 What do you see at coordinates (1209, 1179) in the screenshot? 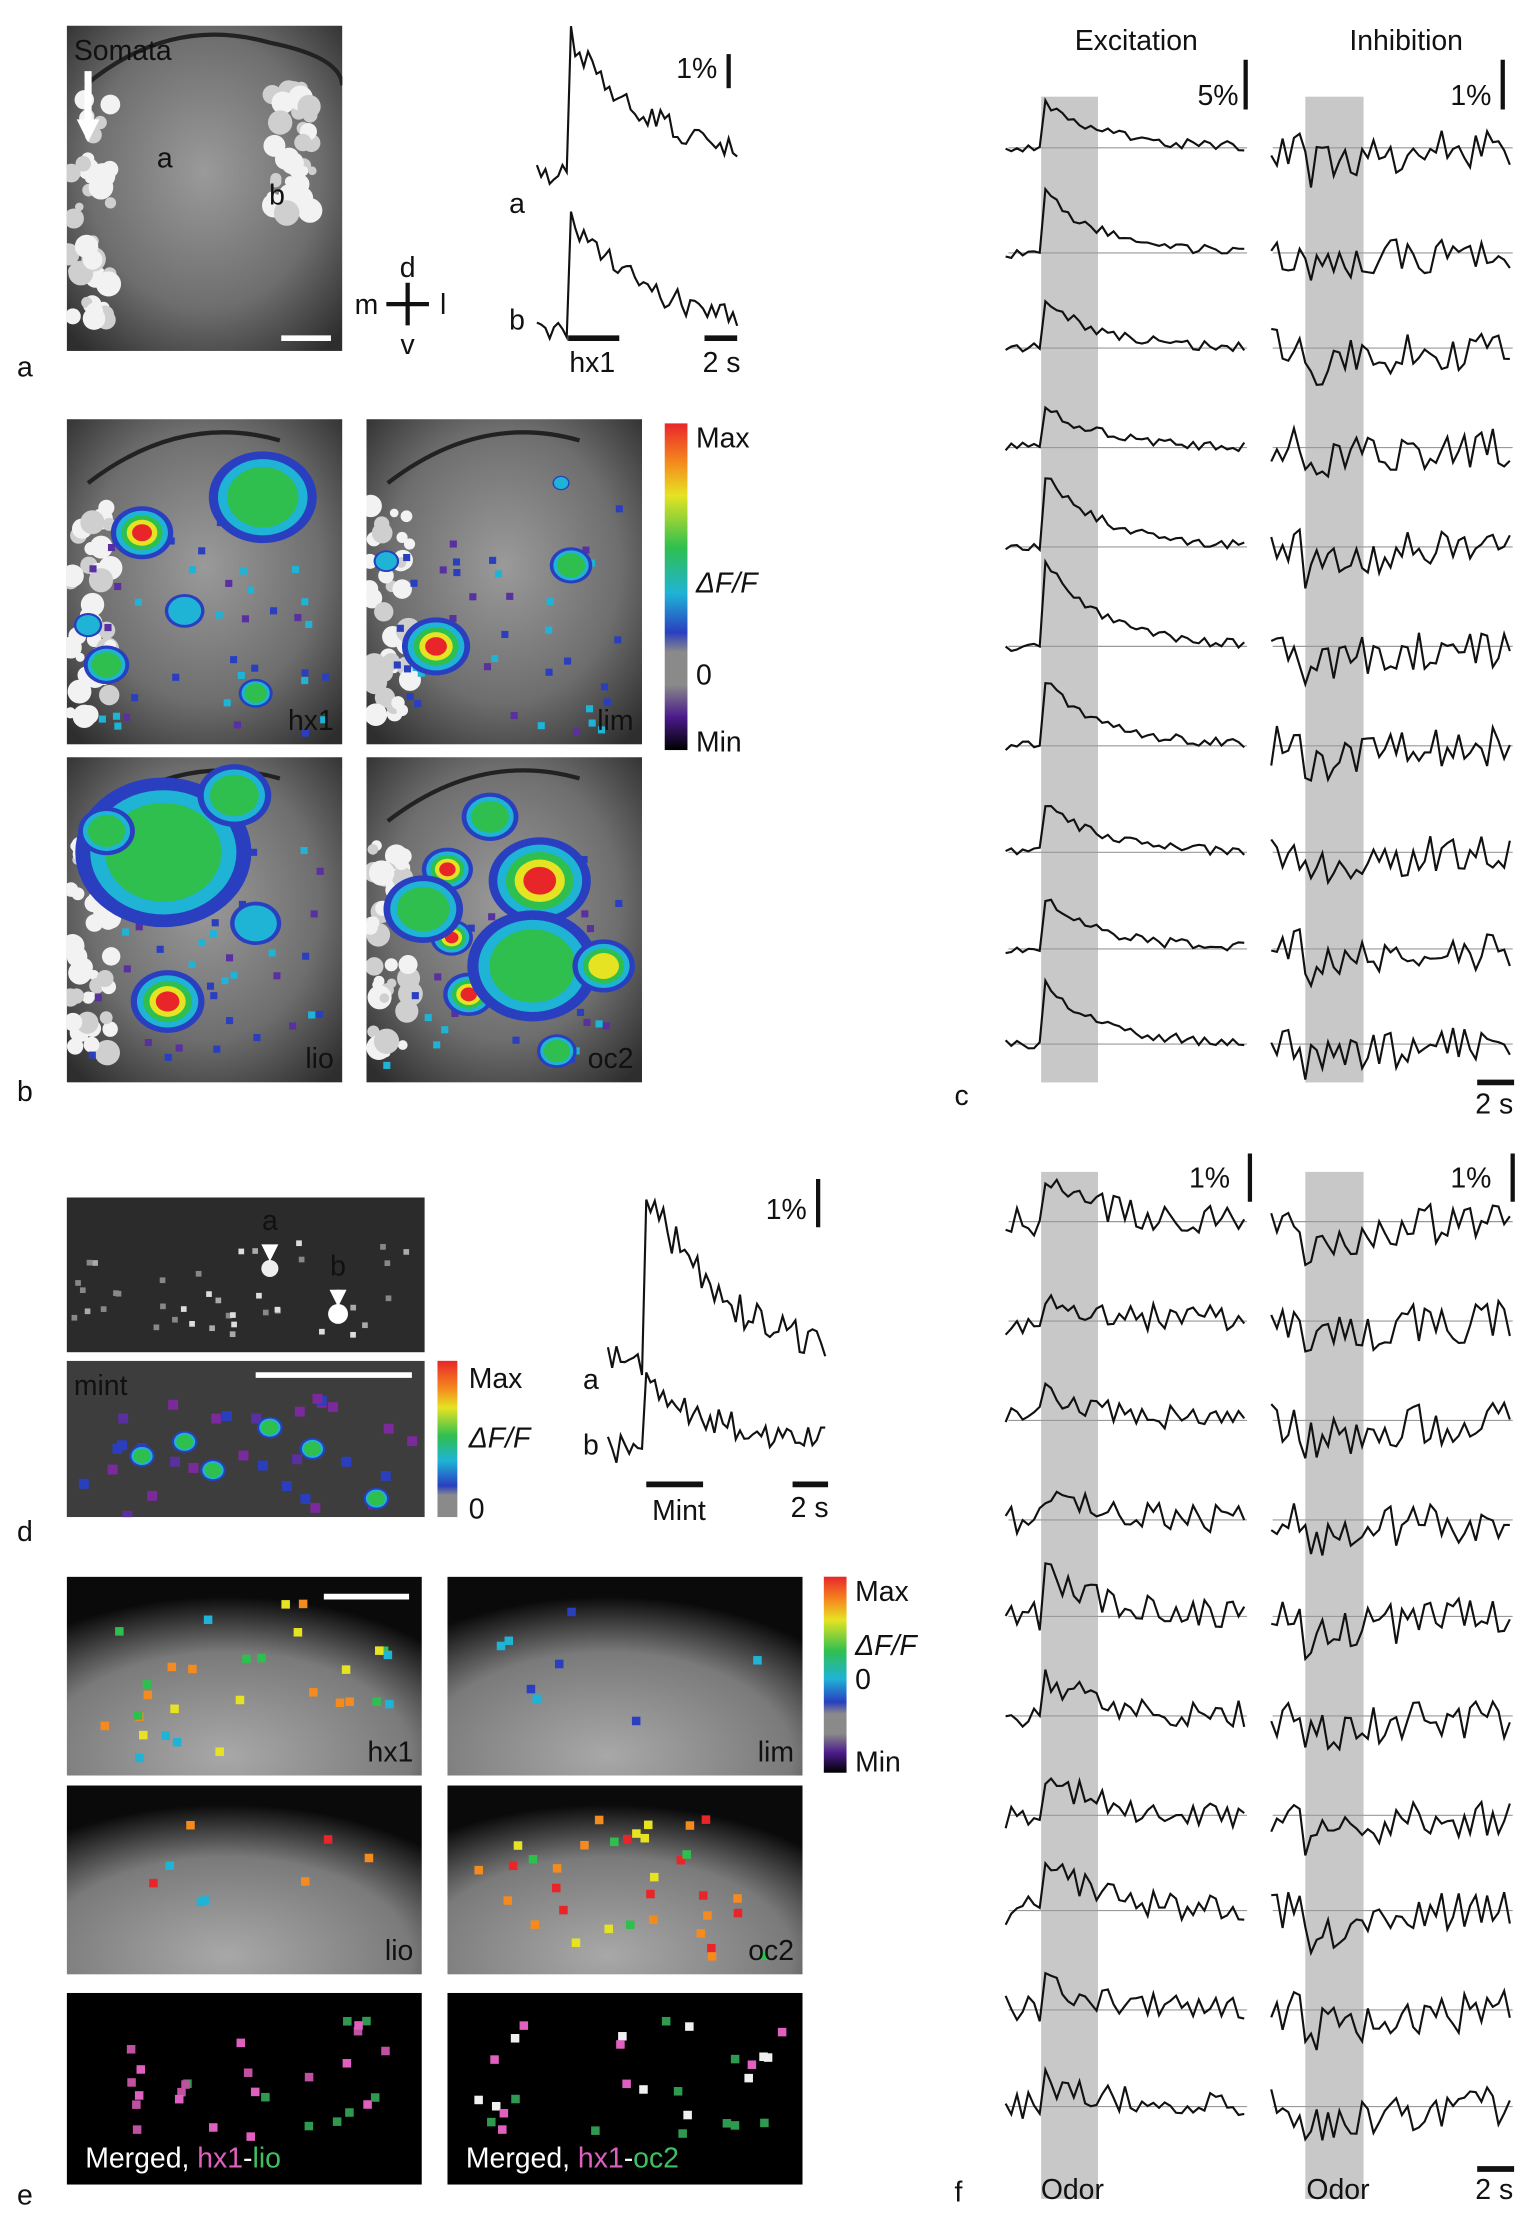
I see `amplitude-scale: 1%` at bounding box center [1209, 1179].